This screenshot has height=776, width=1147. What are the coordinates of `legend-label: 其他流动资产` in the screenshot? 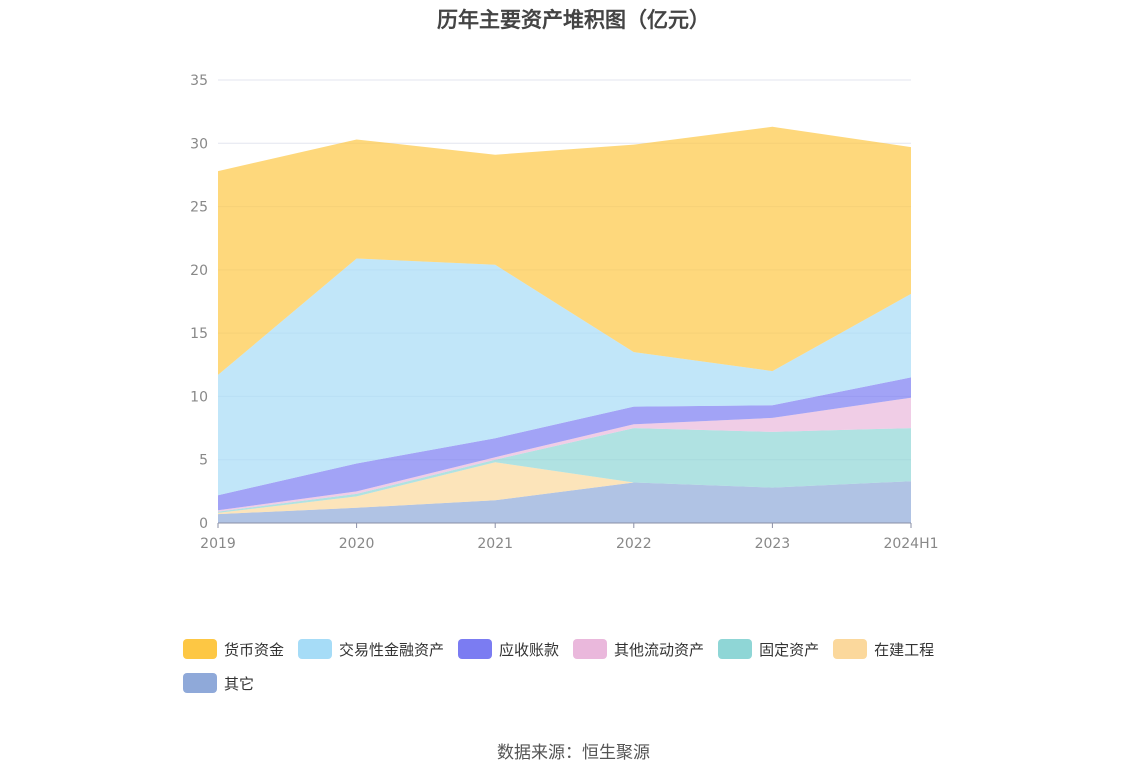 It's located at (659, 649).